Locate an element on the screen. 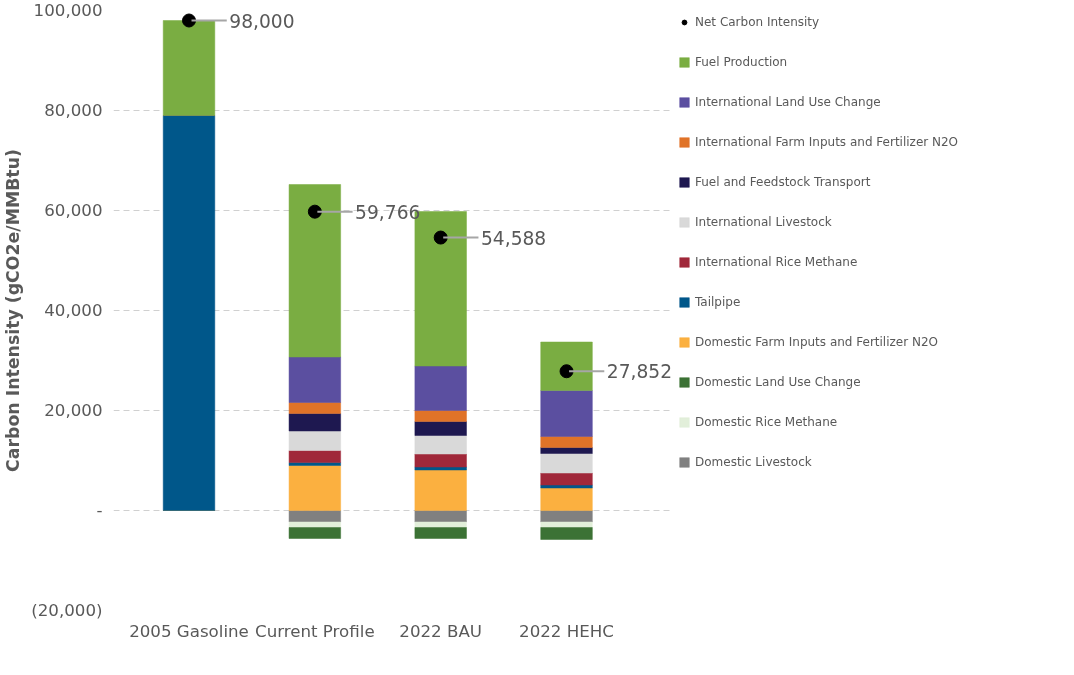  y-tick-label: 40,000 is located at coordinates (73, 310).